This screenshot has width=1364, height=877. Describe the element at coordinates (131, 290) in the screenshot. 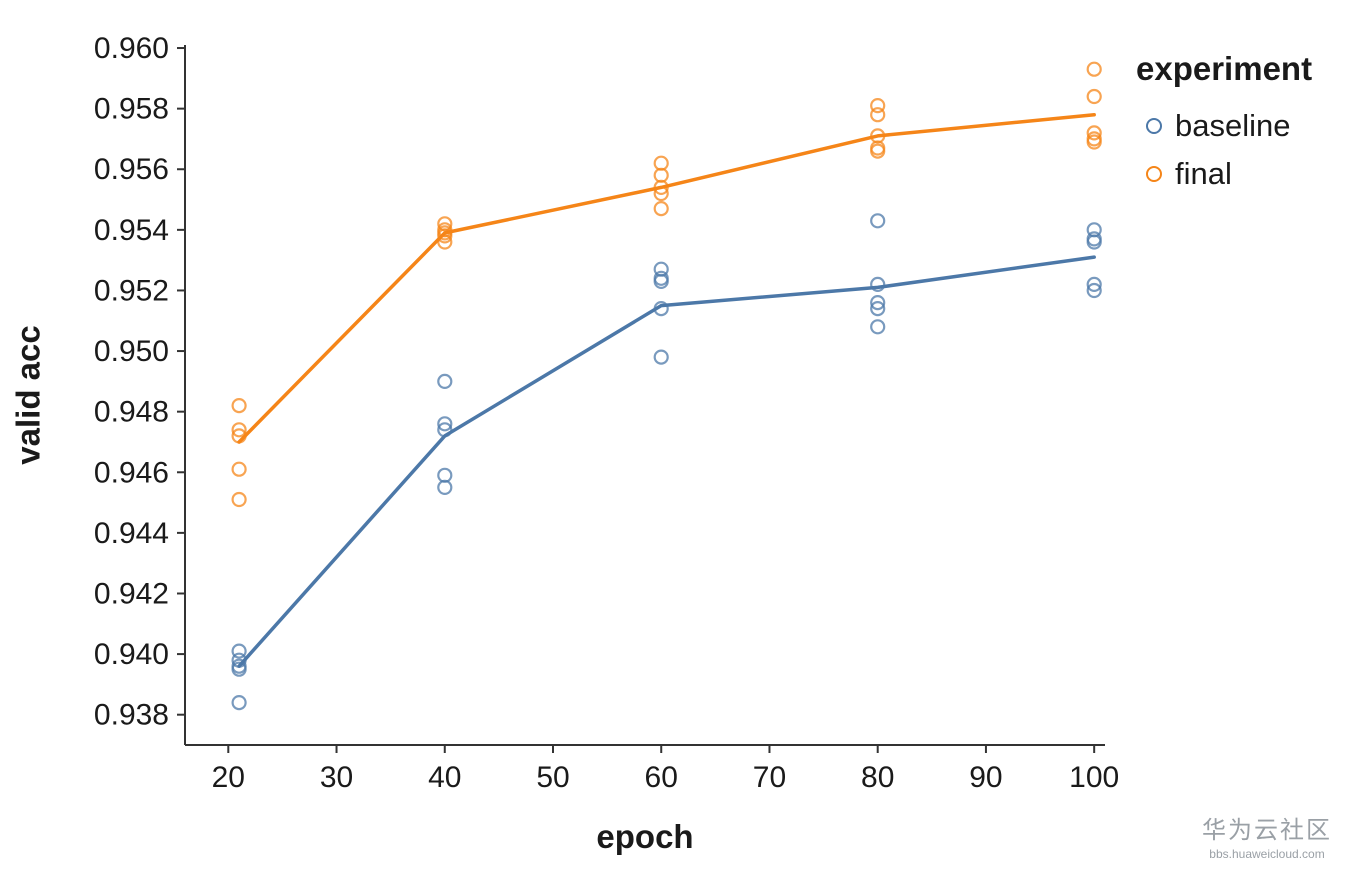

I see `y-axis-tick-label: 0.952` at that location.